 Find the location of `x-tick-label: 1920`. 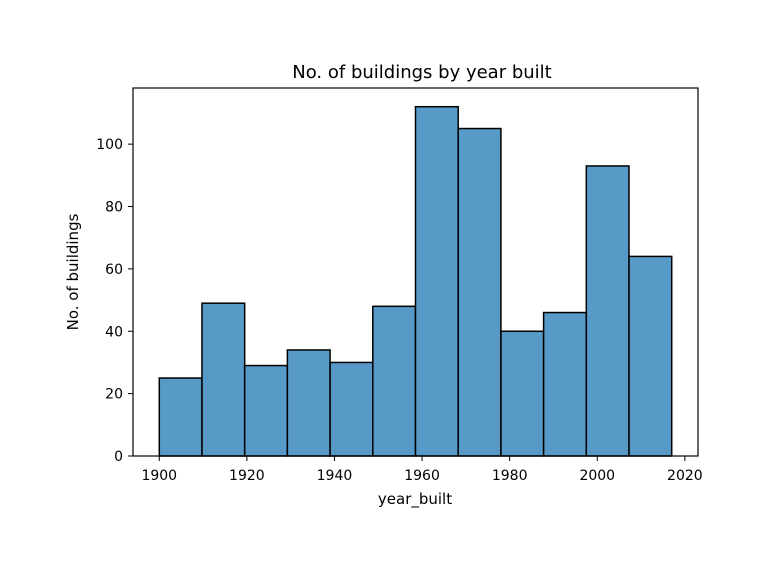

x-tick-label: 1920 is located at coordinates (247, 476).